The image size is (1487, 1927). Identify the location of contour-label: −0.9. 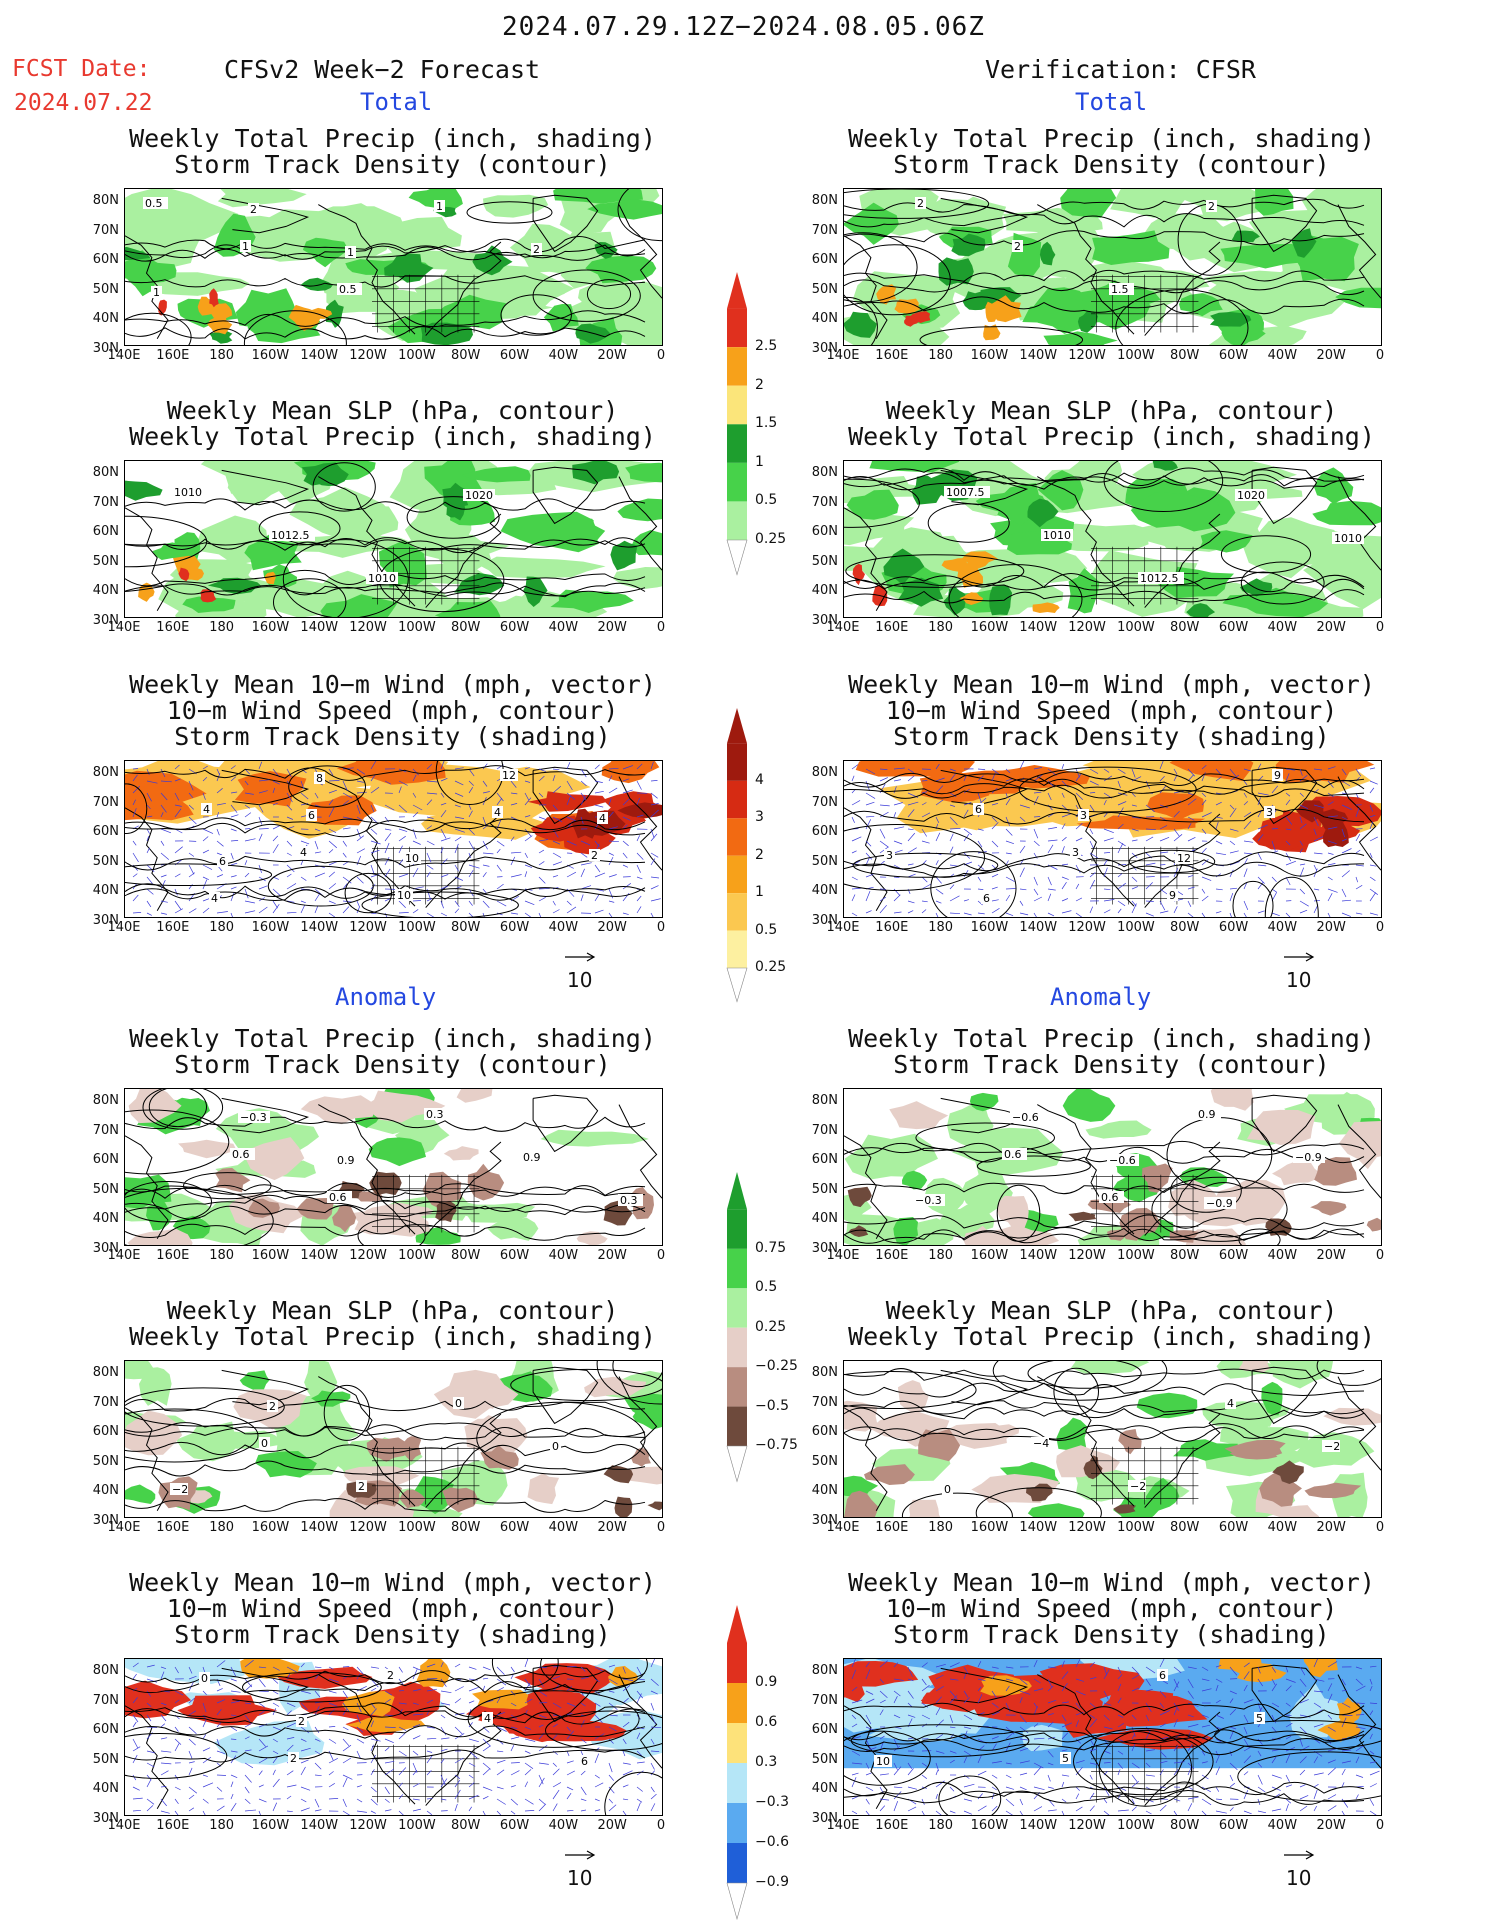
(1308, 1157).